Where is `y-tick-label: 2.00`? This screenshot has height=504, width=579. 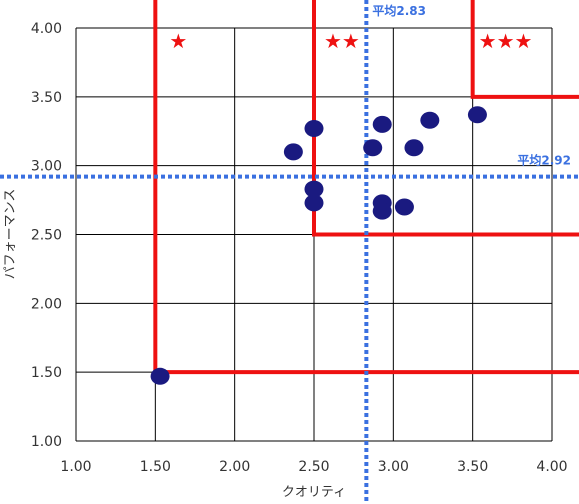
y-tick-label: 2.00 is located at coordinates (46, 304).